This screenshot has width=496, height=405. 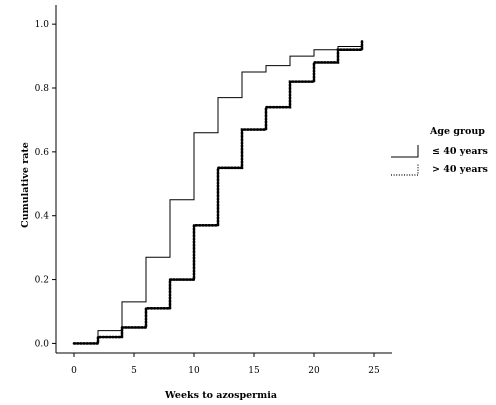 What do you see at coordinates (194, 371) in the screenshot?
I see `x-tick-label: 10` at bounding box center [194, 371].